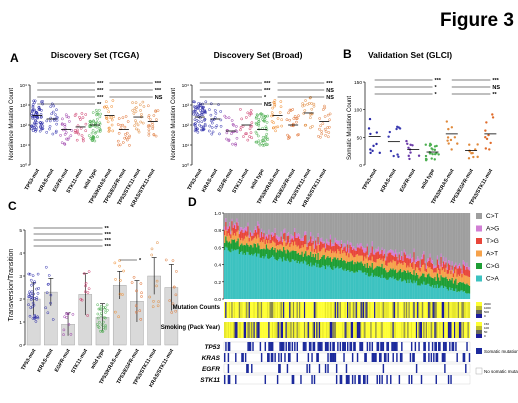  What do you see at coordinates (12, 206) in the screenshot?
I see `panel-letter-c: C` at bounding box center [12, 206].